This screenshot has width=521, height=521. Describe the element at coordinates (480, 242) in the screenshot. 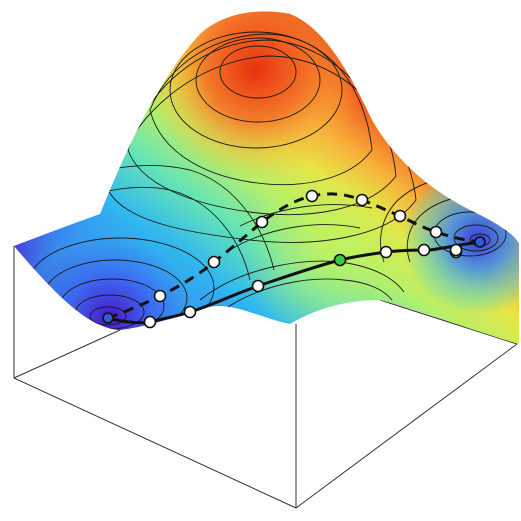

I see `minimum-right-marker` at that location.